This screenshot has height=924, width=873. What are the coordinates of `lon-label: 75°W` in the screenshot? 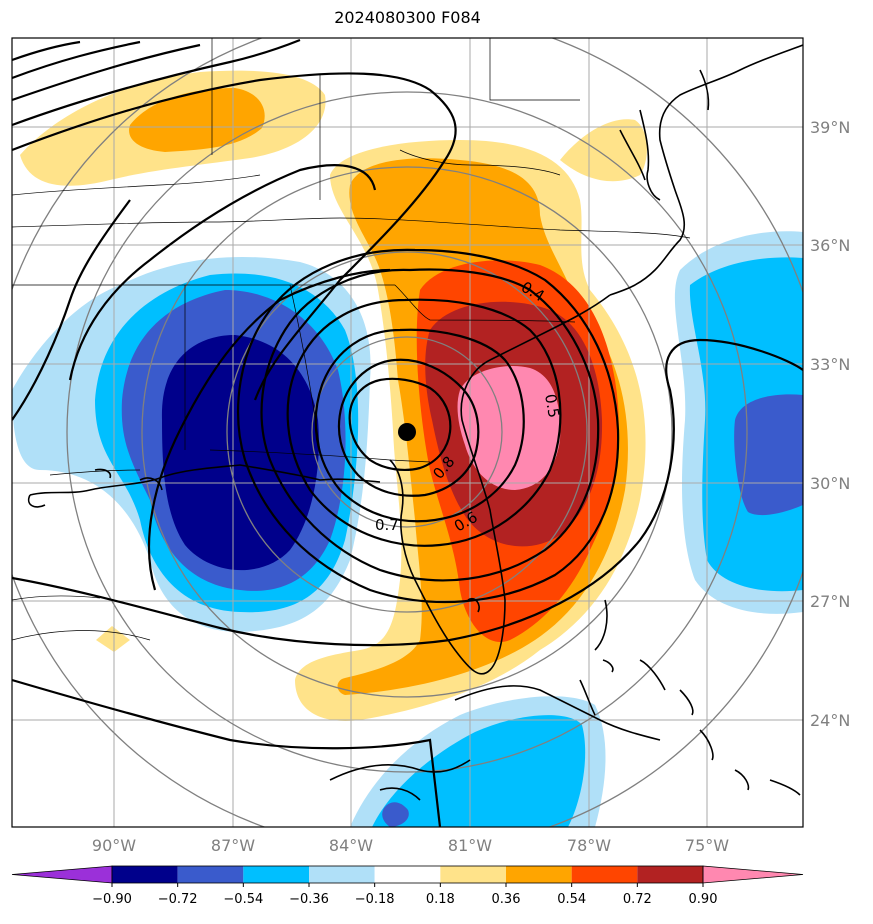 It's located at (707, 845).